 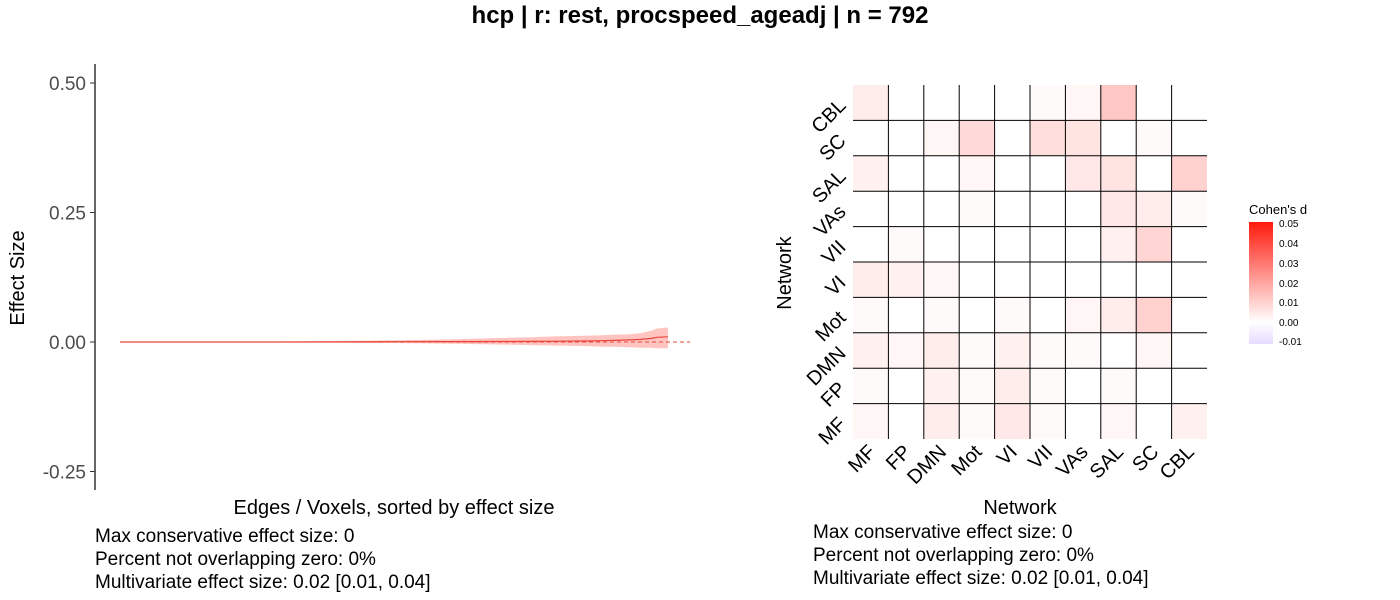 I want to click on legend-tick: 0.01, so click(x=1289, y=303).